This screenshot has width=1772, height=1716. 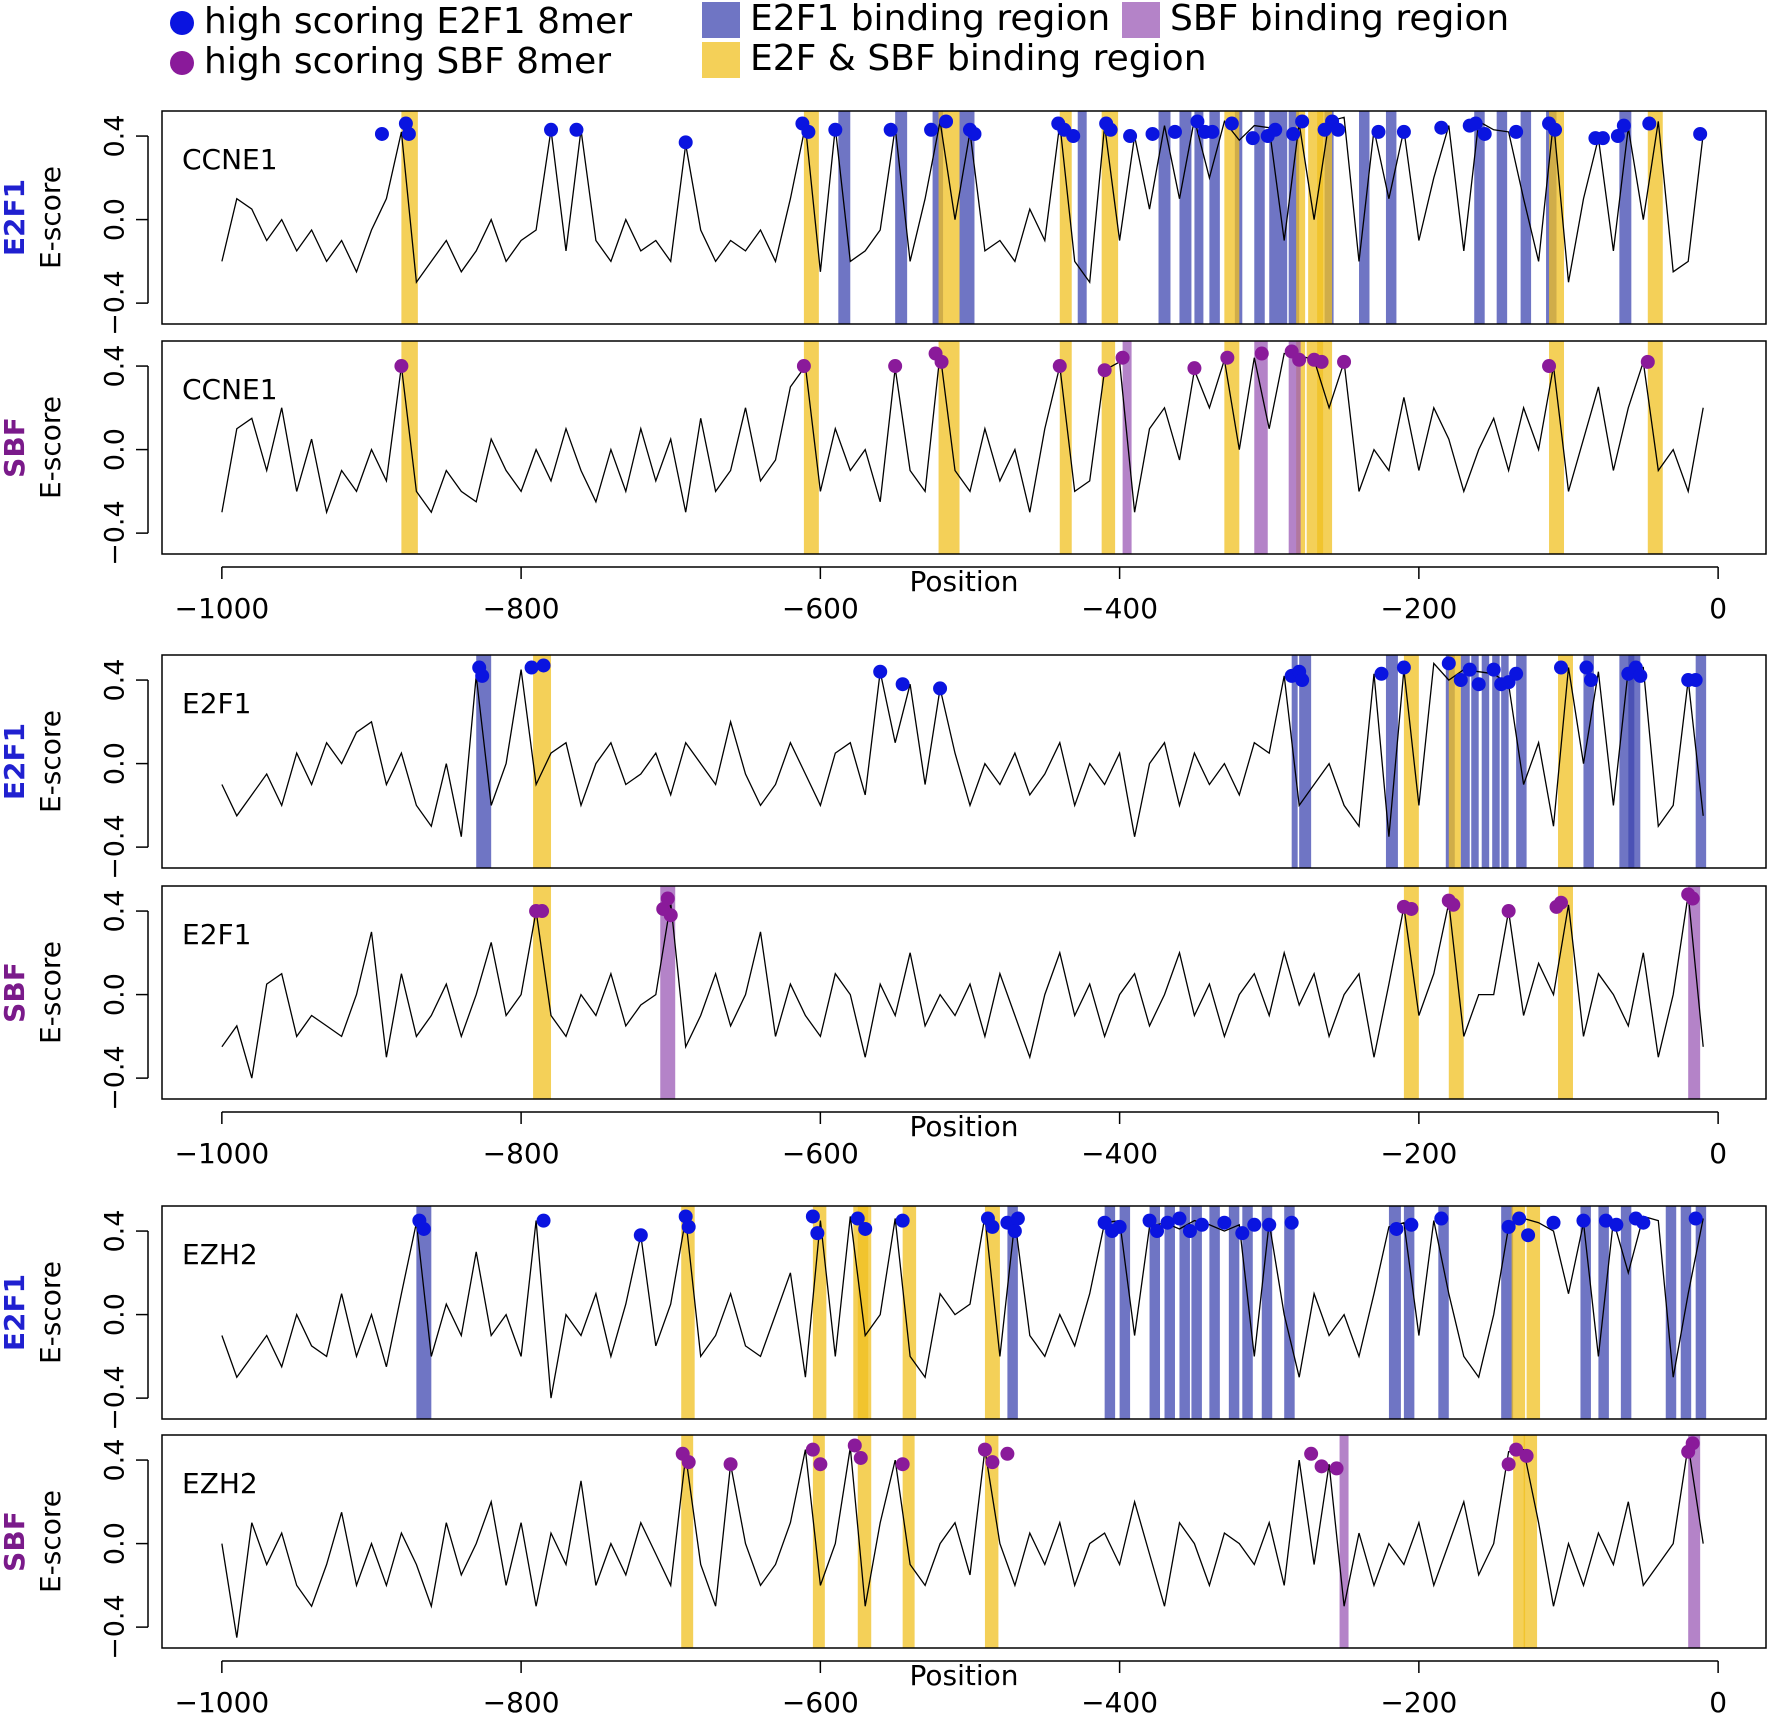 I want to click on y-axis-label: E-score, so click(x=50, y=761).